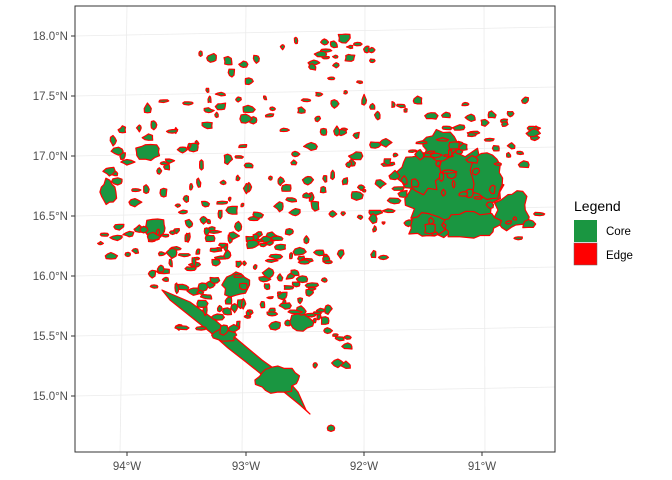 This screenshot has height=480, width=672. I want to click on x-axis: 94°W 93°W 92°W 91°W, so click(304, 462).